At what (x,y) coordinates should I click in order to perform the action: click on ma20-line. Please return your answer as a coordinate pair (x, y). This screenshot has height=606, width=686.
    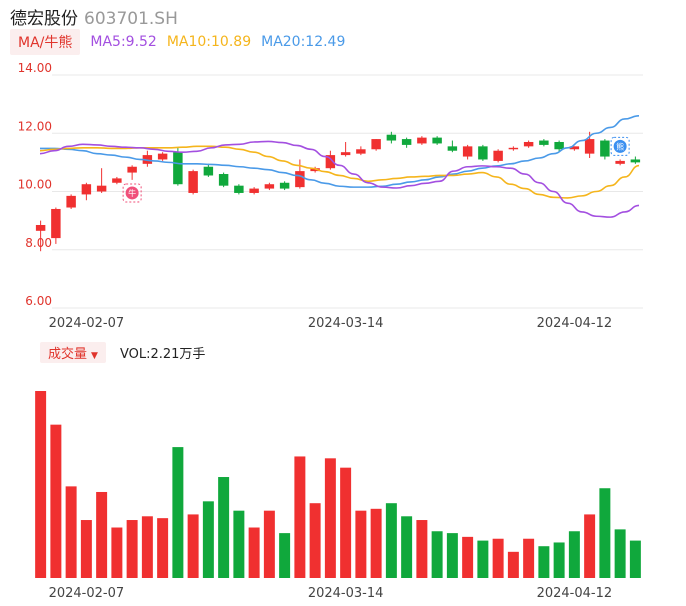
    Looking at the image, I should click on (339, 151).